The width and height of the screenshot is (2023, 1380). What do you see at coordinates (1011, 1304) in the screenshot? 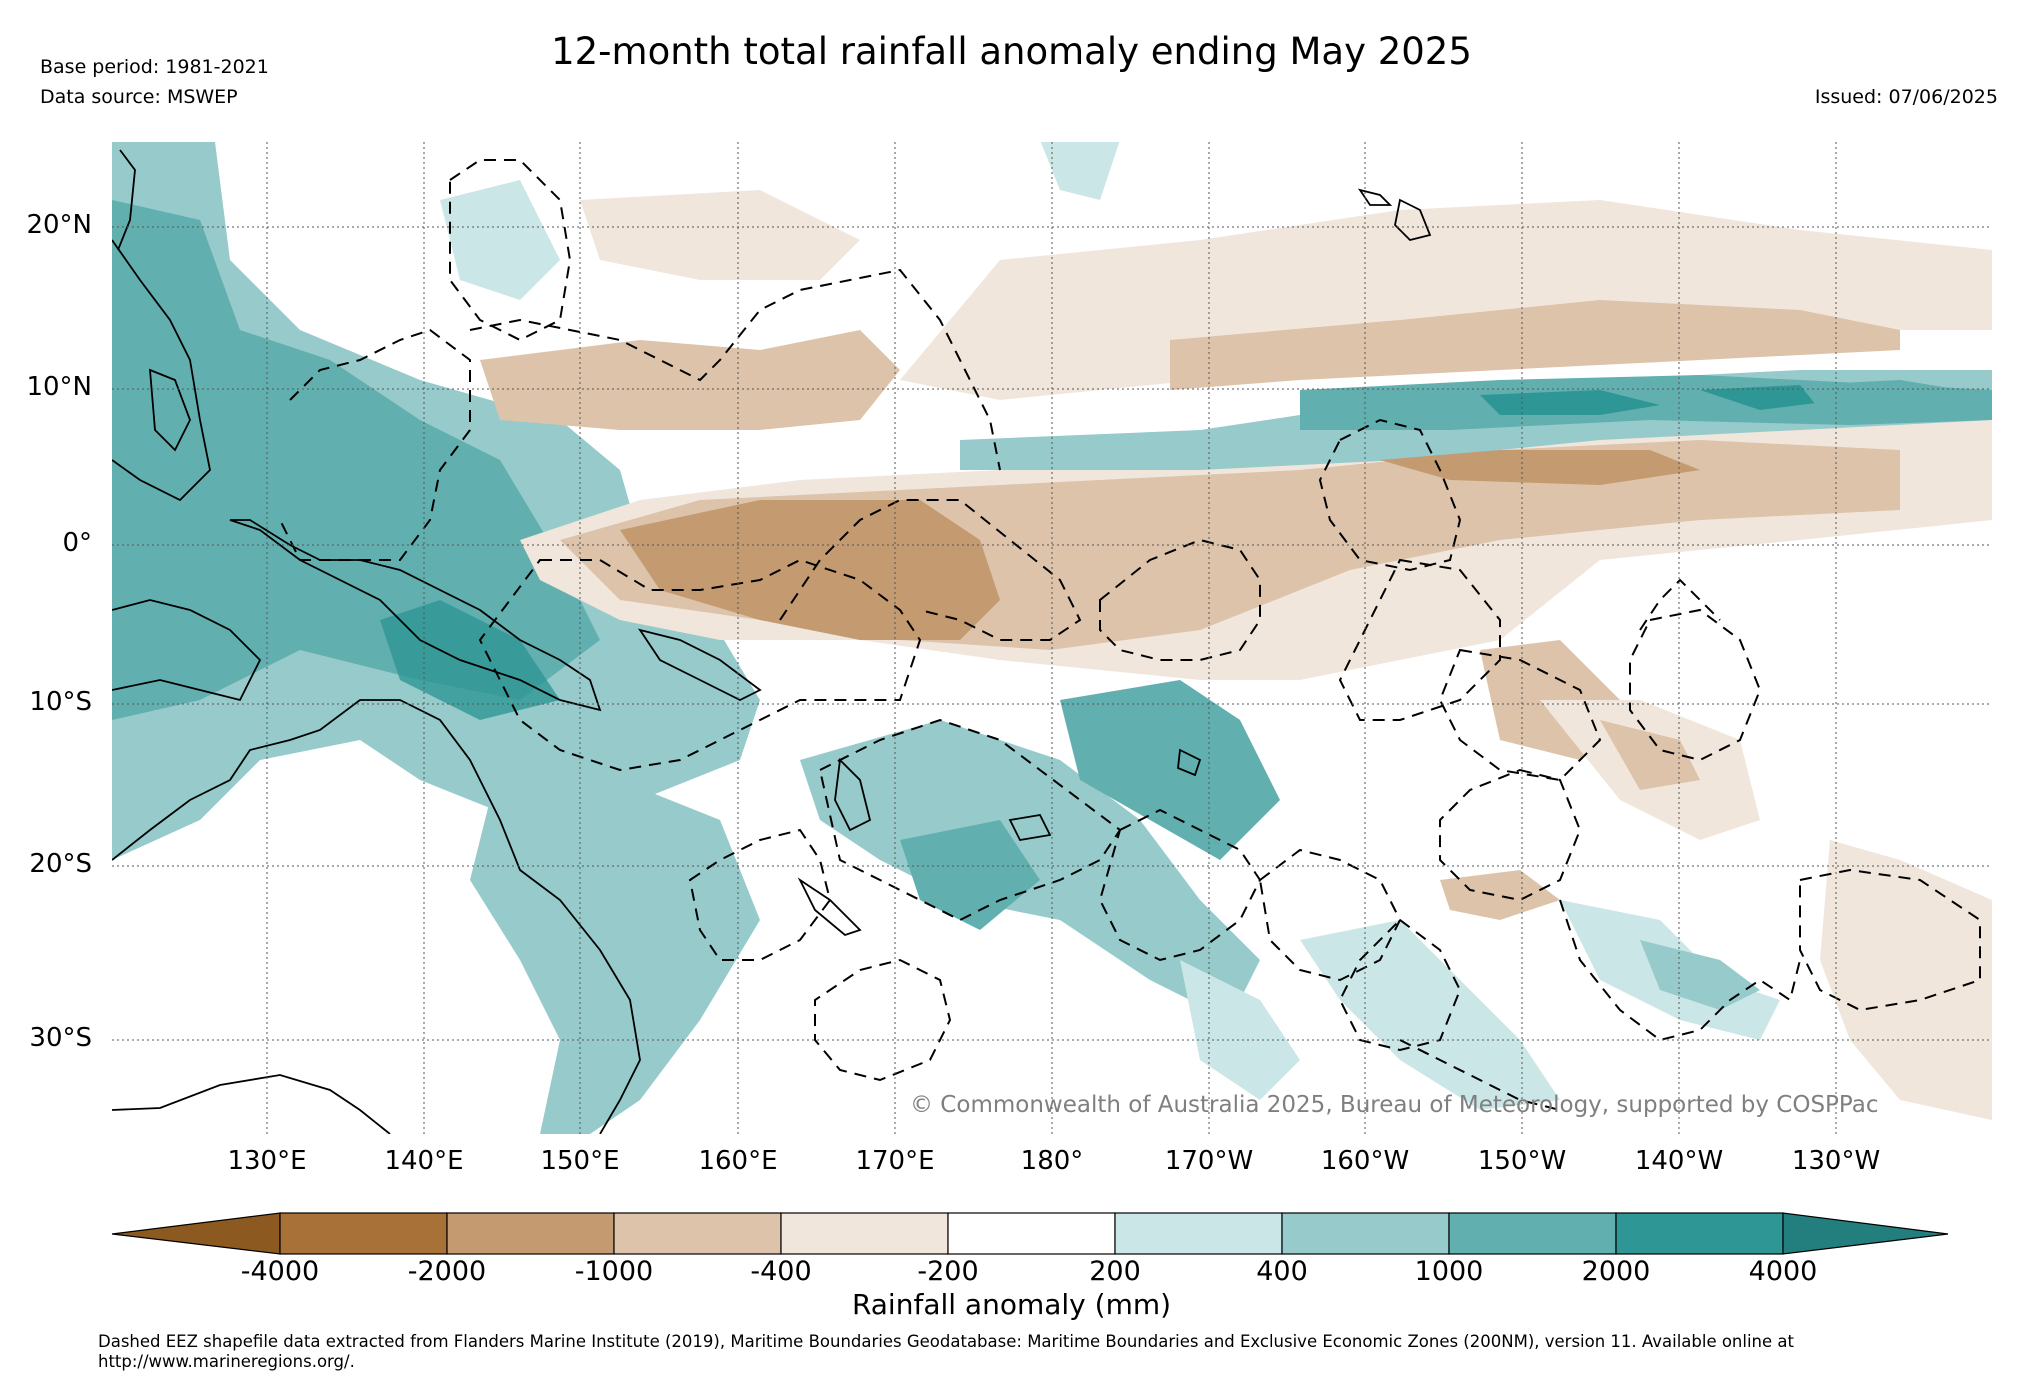
I see `colorbar-label: Rainfall anomaly (mm)` at bounding box center [1011, 1304].